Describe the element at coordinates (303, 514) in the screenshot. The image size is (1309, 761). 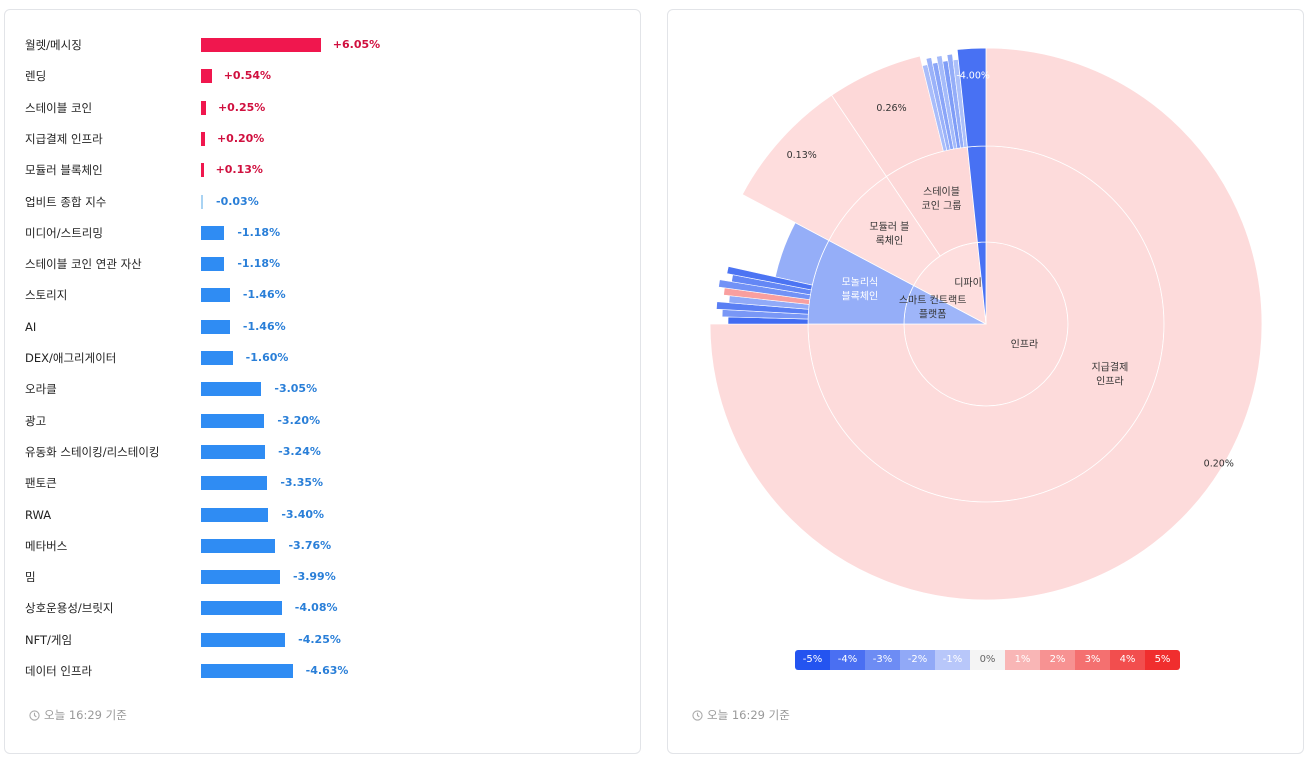
I see `sector-value: -3.40%` at that location.